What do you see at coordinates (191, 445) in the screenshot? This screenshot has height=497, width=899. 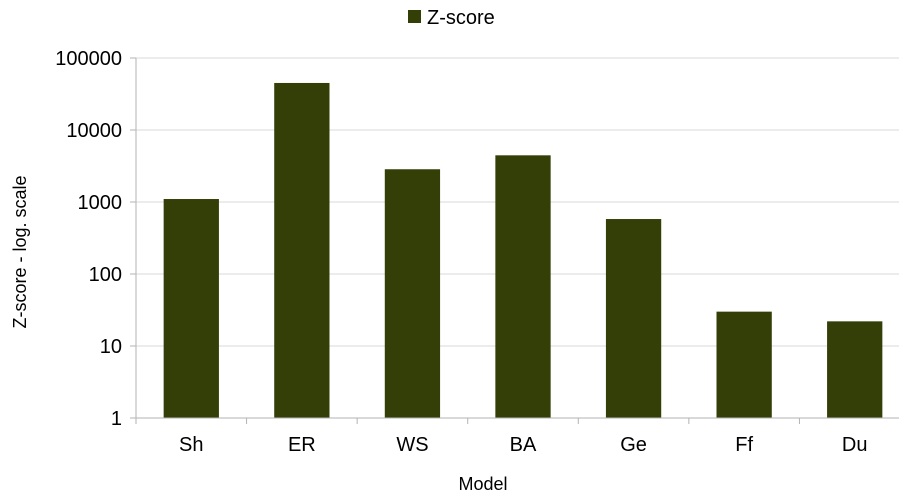 I see `x-tick-label: Sh` at bounding box center [191, 445].